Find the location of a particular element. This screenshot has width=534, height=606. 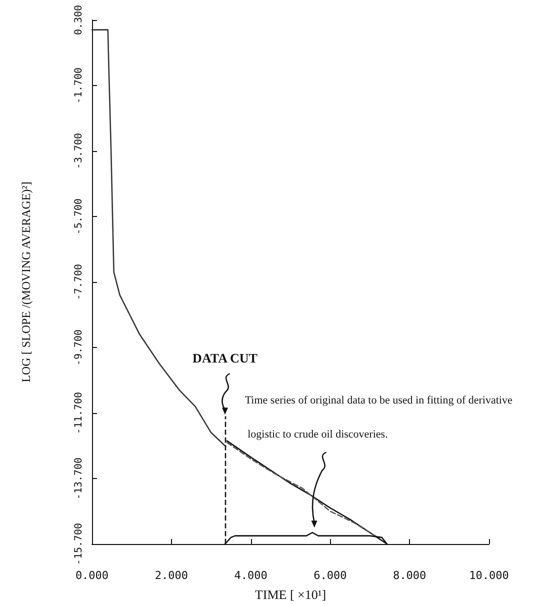

x-tick-label: 8.000 is located at coordinates (409, 575).